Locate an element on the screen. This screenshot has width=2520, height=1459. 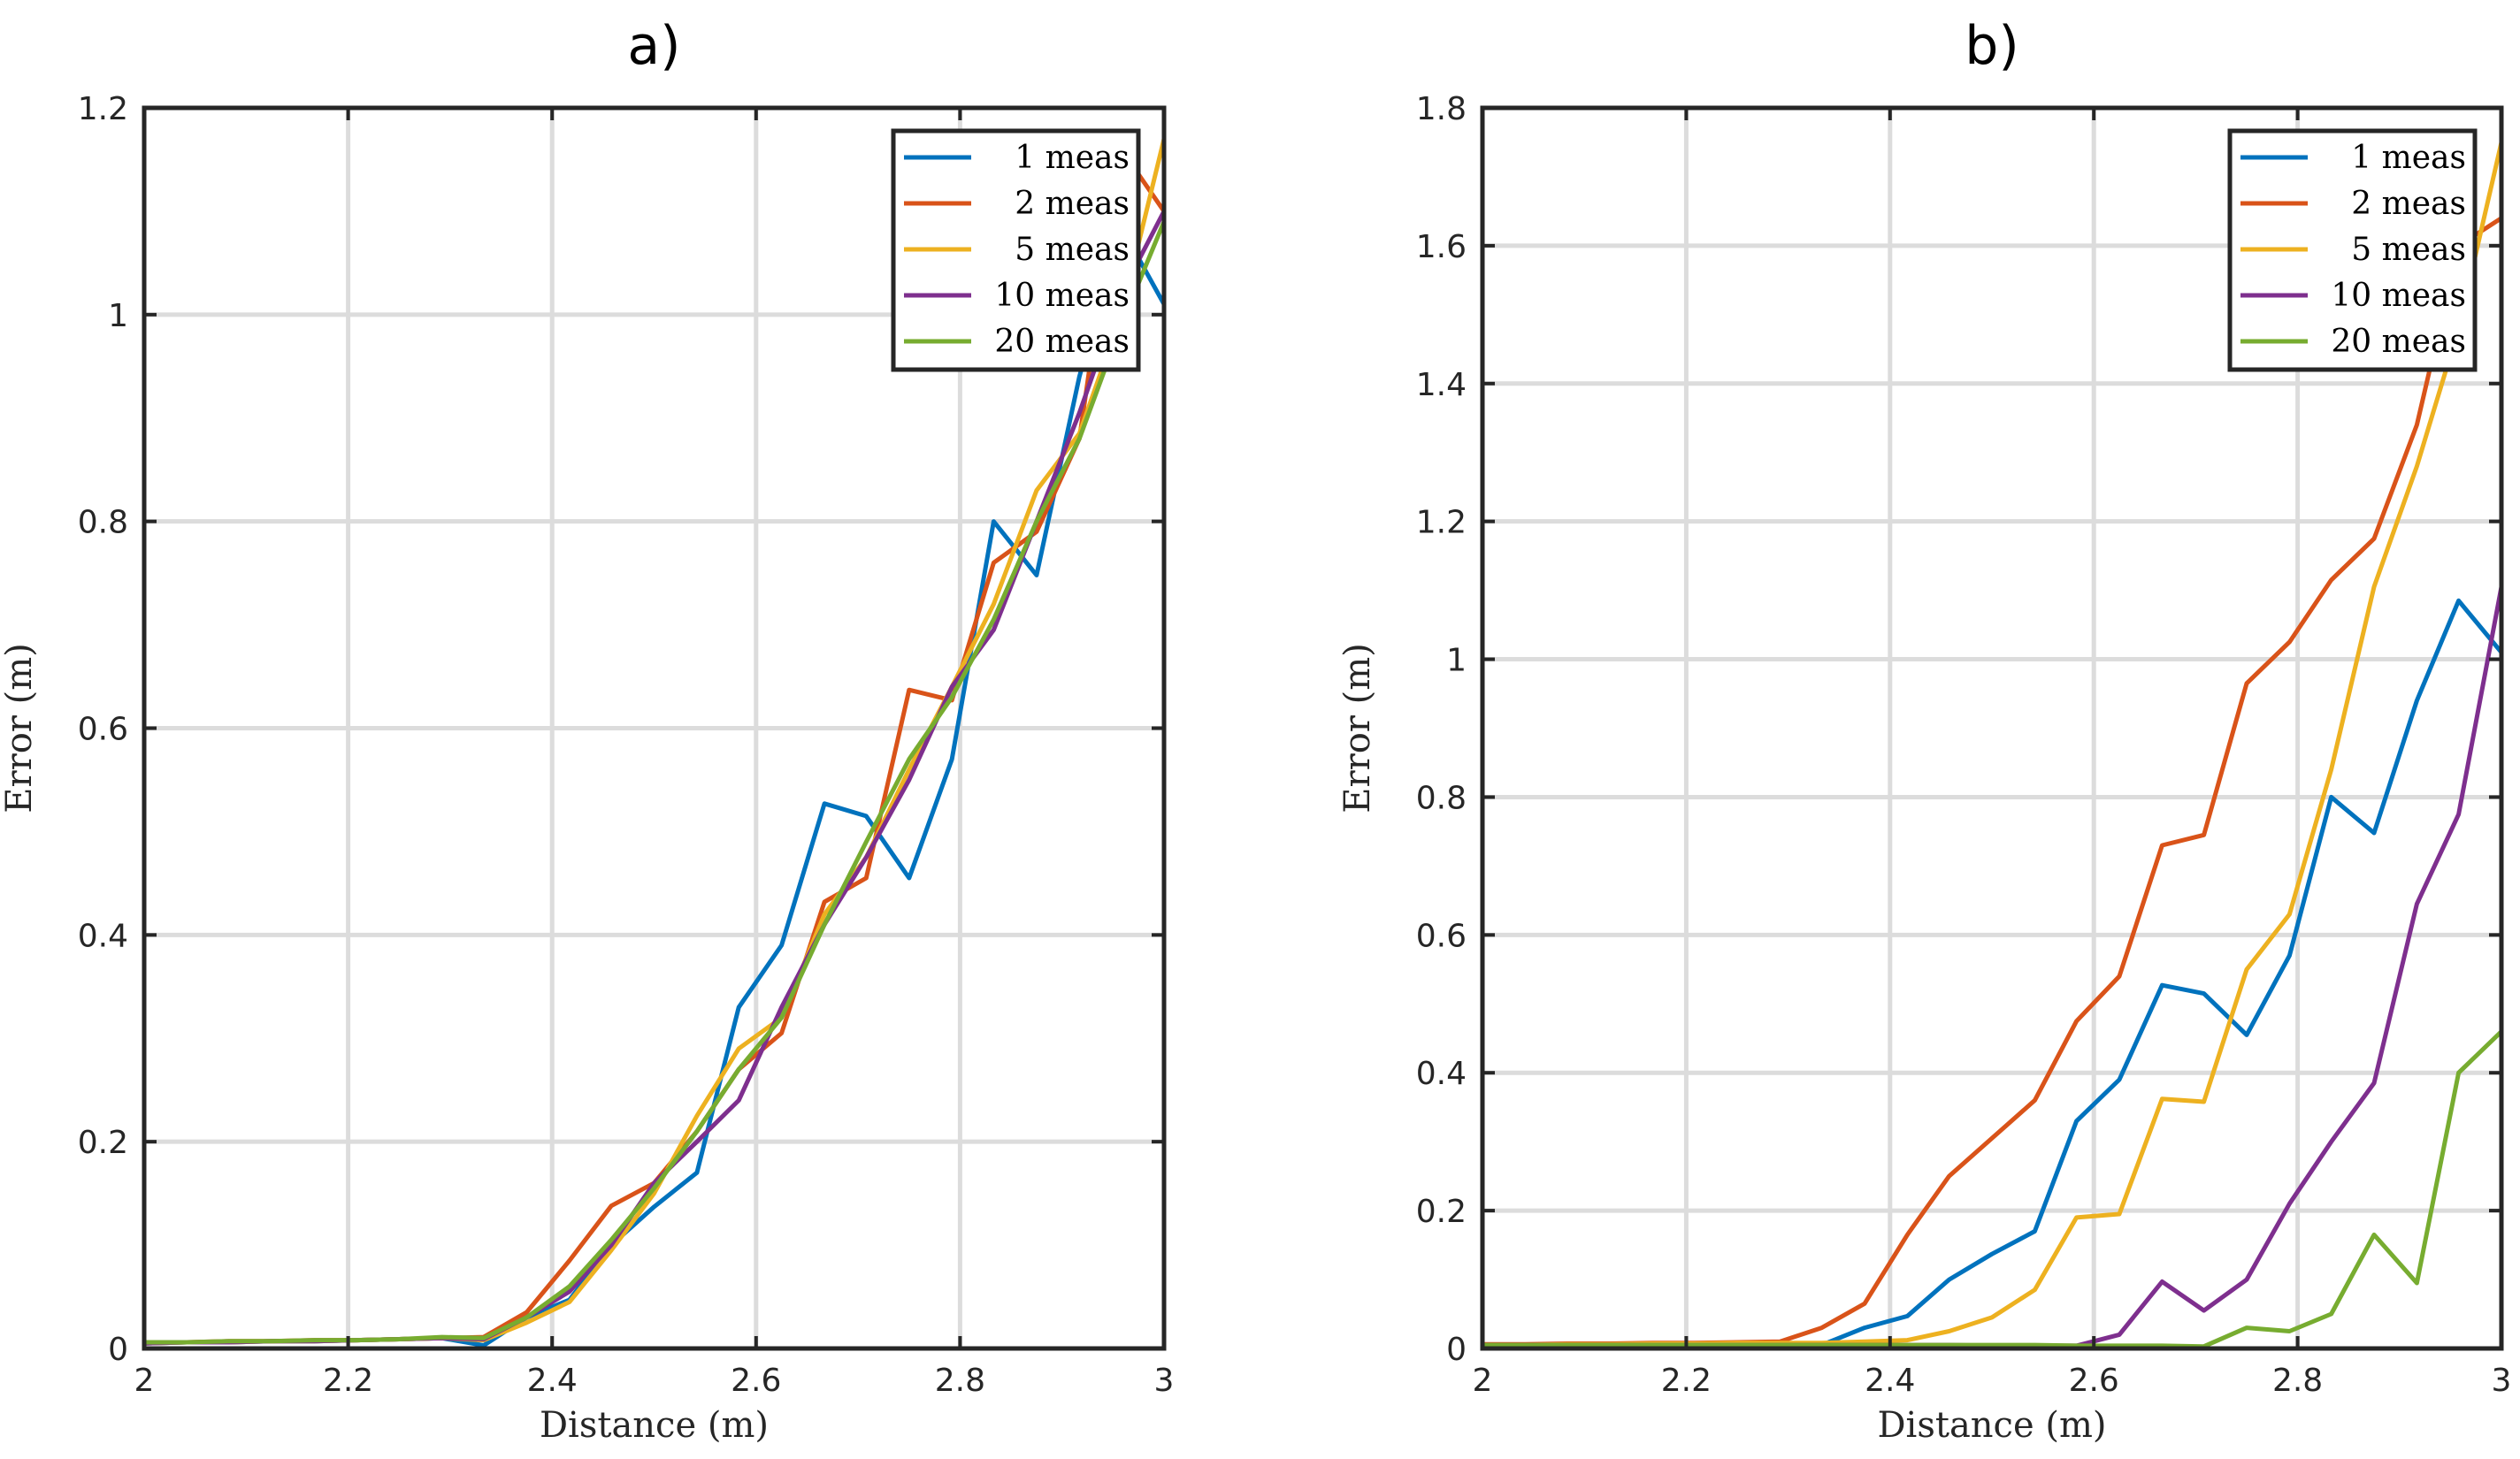
y-tick-label: 1.4 is located at coordinates (1441, 385).